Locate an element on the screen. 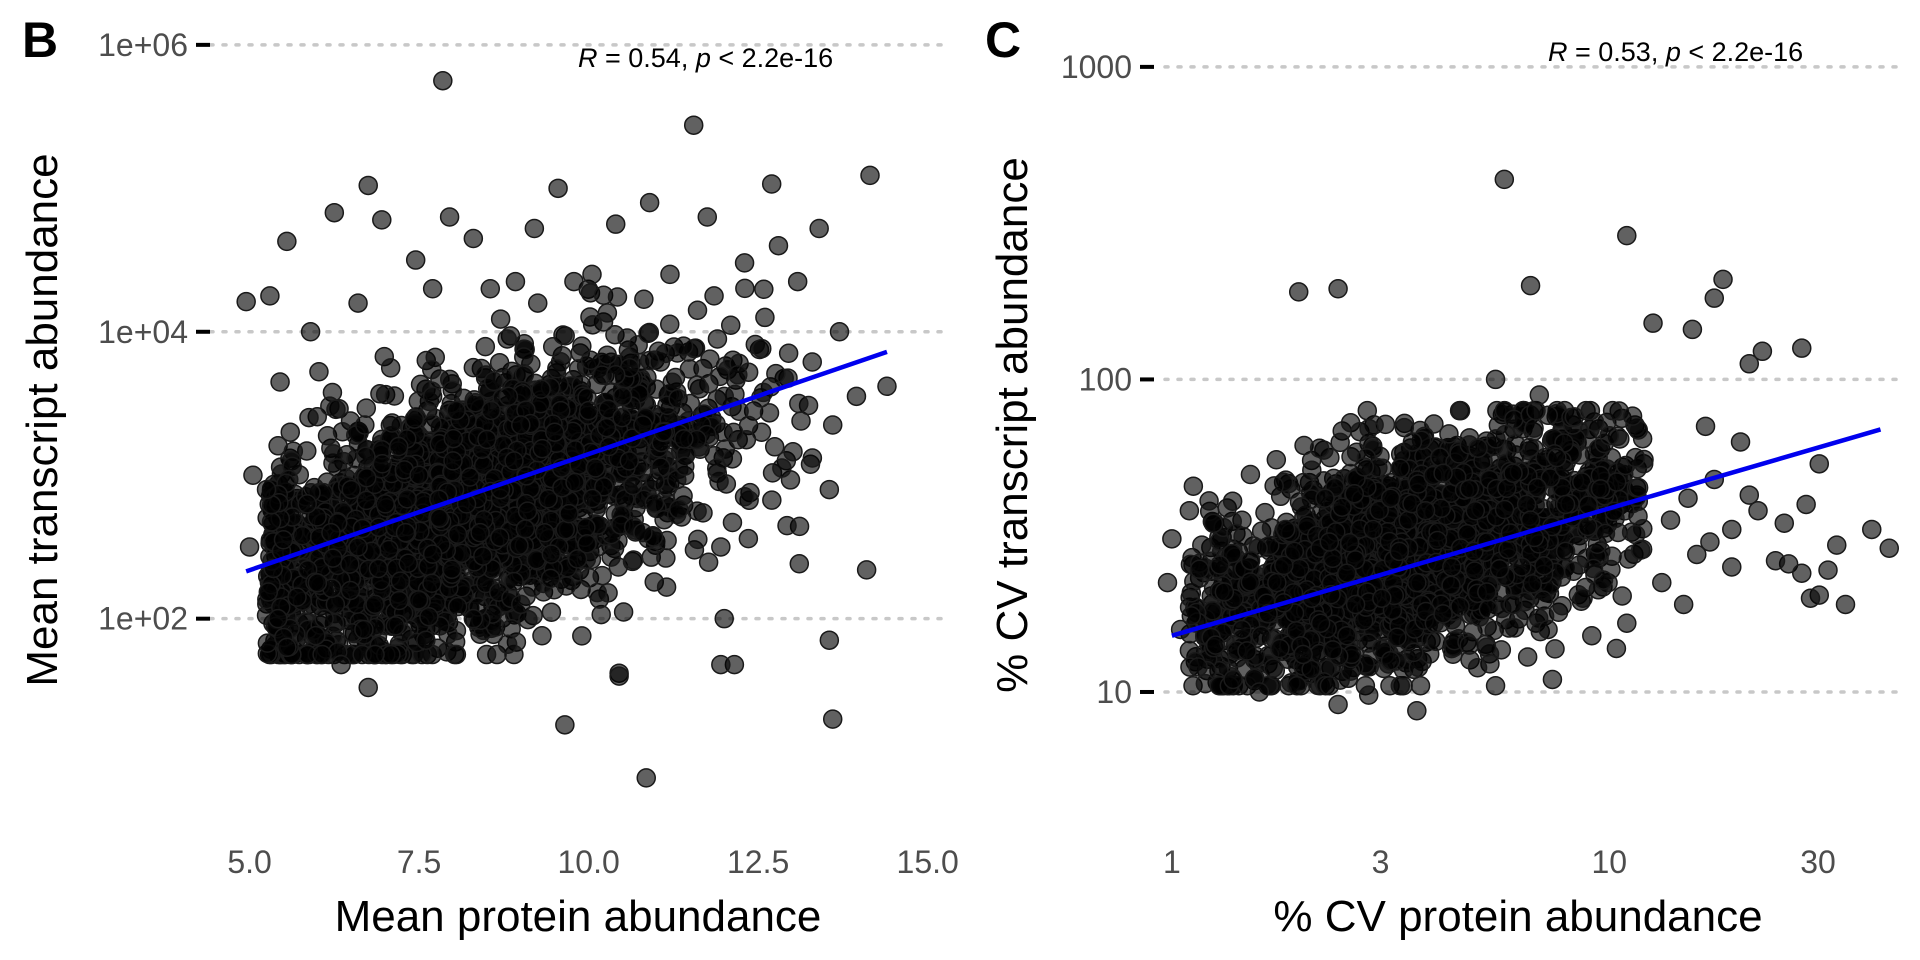  panel-b-x-tick-label: 15.0 is located at coordinates (928, 862).